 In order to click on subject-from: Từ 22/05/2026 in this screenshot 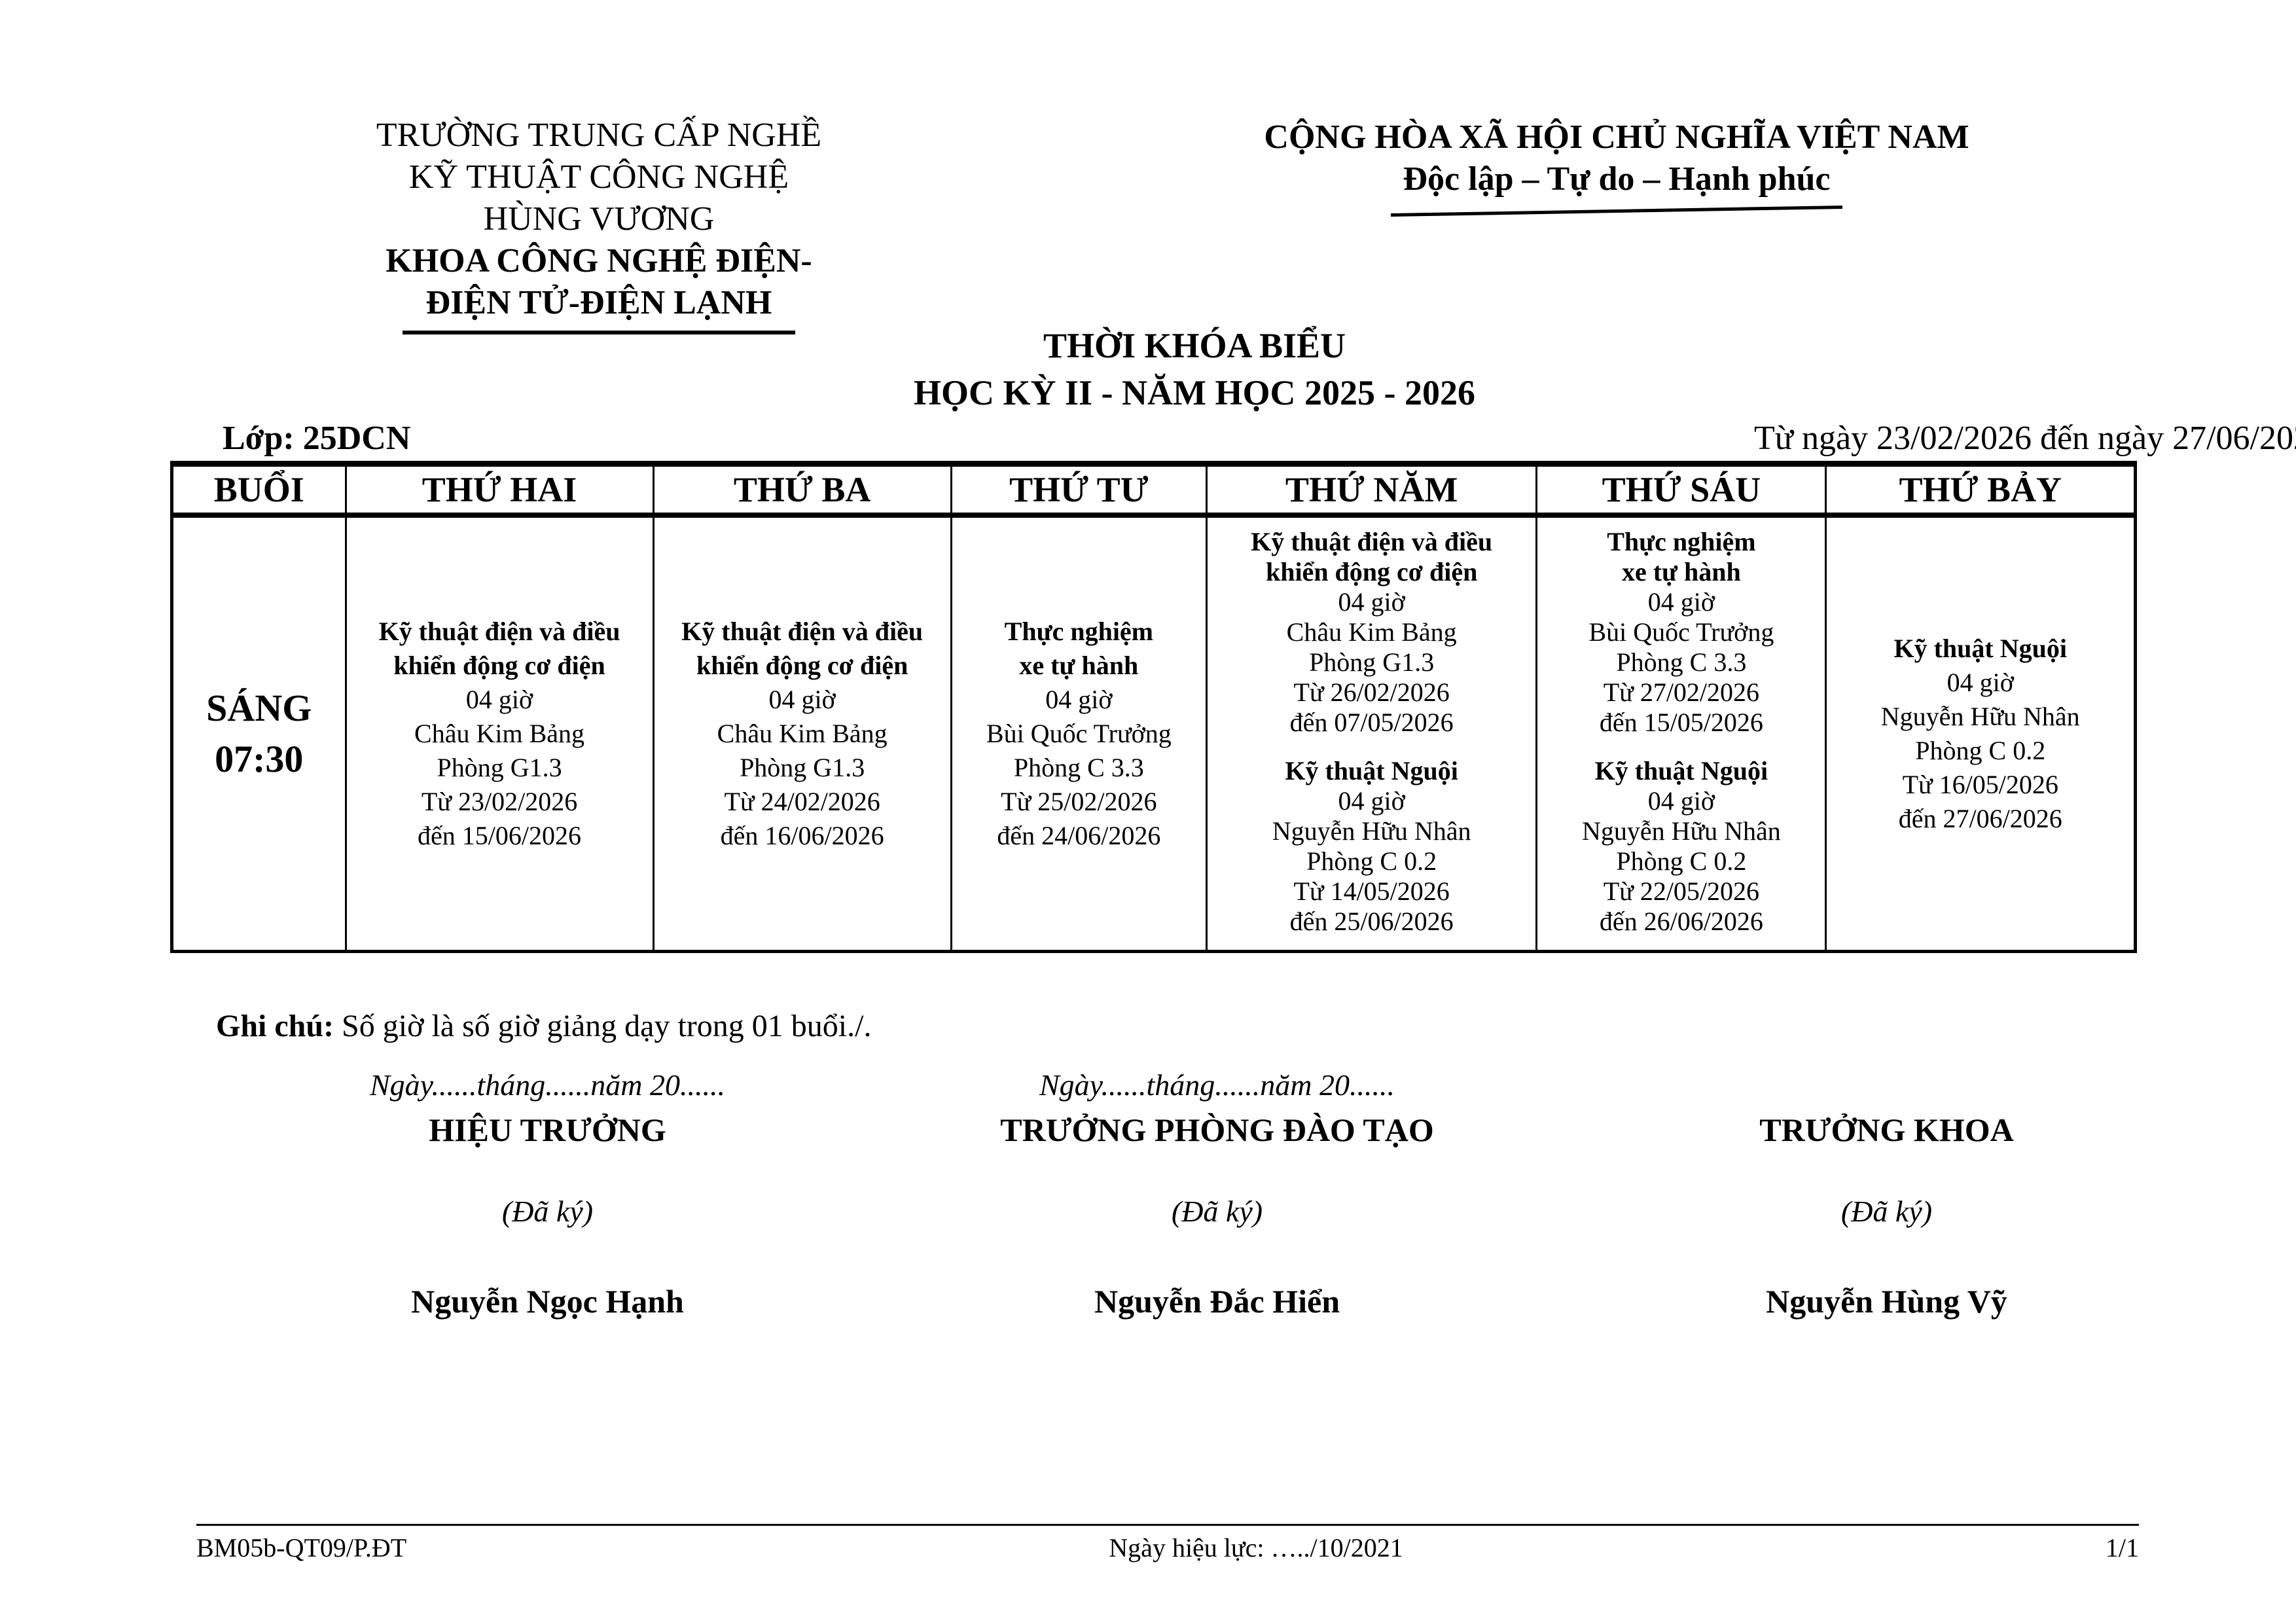, I will do `click(1681, 891)`.